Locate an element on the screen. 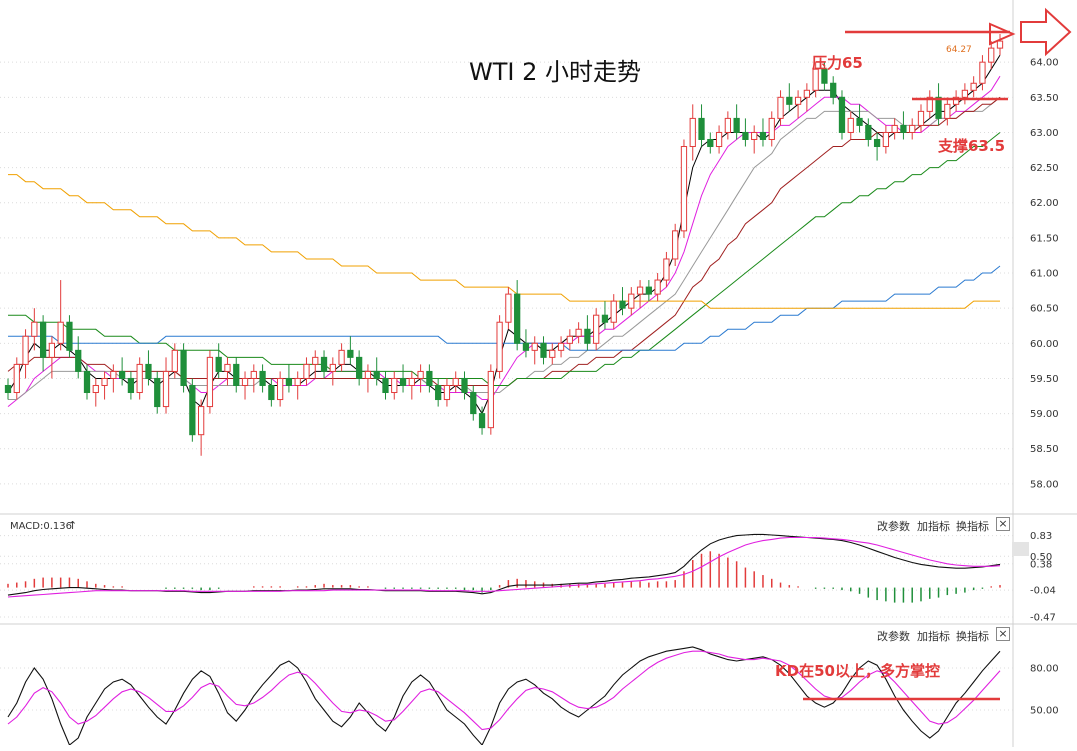 This screenshot has height=751, width=1077. price-tick-label: 60.50 is located at coordinates (1044, 309).